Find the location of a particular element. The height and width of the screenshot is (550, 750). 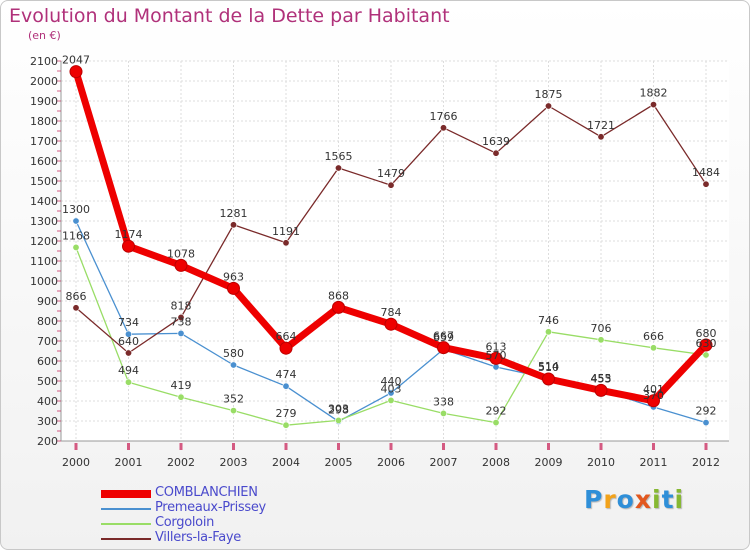

brand-letter: x is located at coordinates (643, 499).